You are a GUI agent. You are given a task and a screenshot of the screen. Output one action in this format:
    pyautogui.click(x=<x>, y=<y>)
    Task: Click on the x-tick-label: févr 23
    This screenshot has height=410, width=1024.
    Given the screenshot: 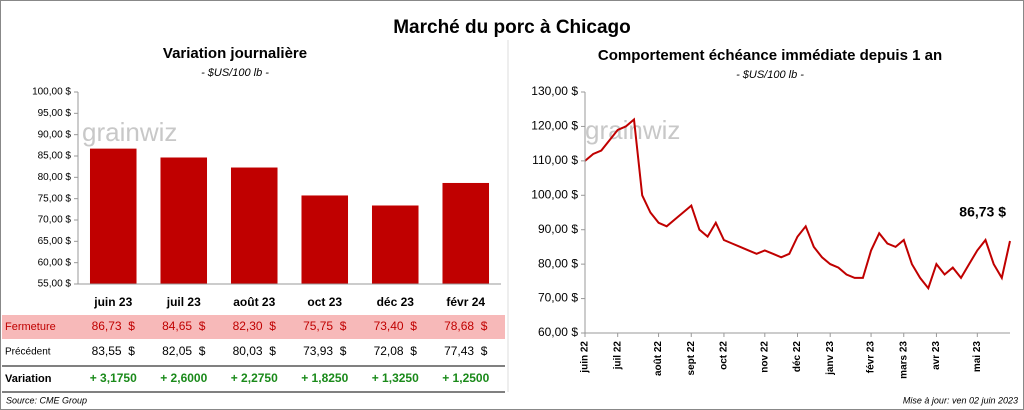 What is the action you would take?
    pyautogui.click(x=871, y=357)
    